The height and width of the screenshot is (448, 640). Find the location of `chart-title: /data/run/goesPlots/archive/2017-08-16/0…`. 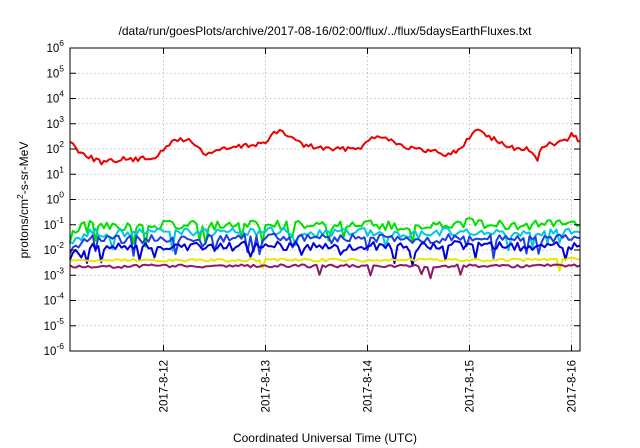

chart-title: /data/run/goesPlots/archive/2017-08-16/0… is located at coordinates (326, 31).